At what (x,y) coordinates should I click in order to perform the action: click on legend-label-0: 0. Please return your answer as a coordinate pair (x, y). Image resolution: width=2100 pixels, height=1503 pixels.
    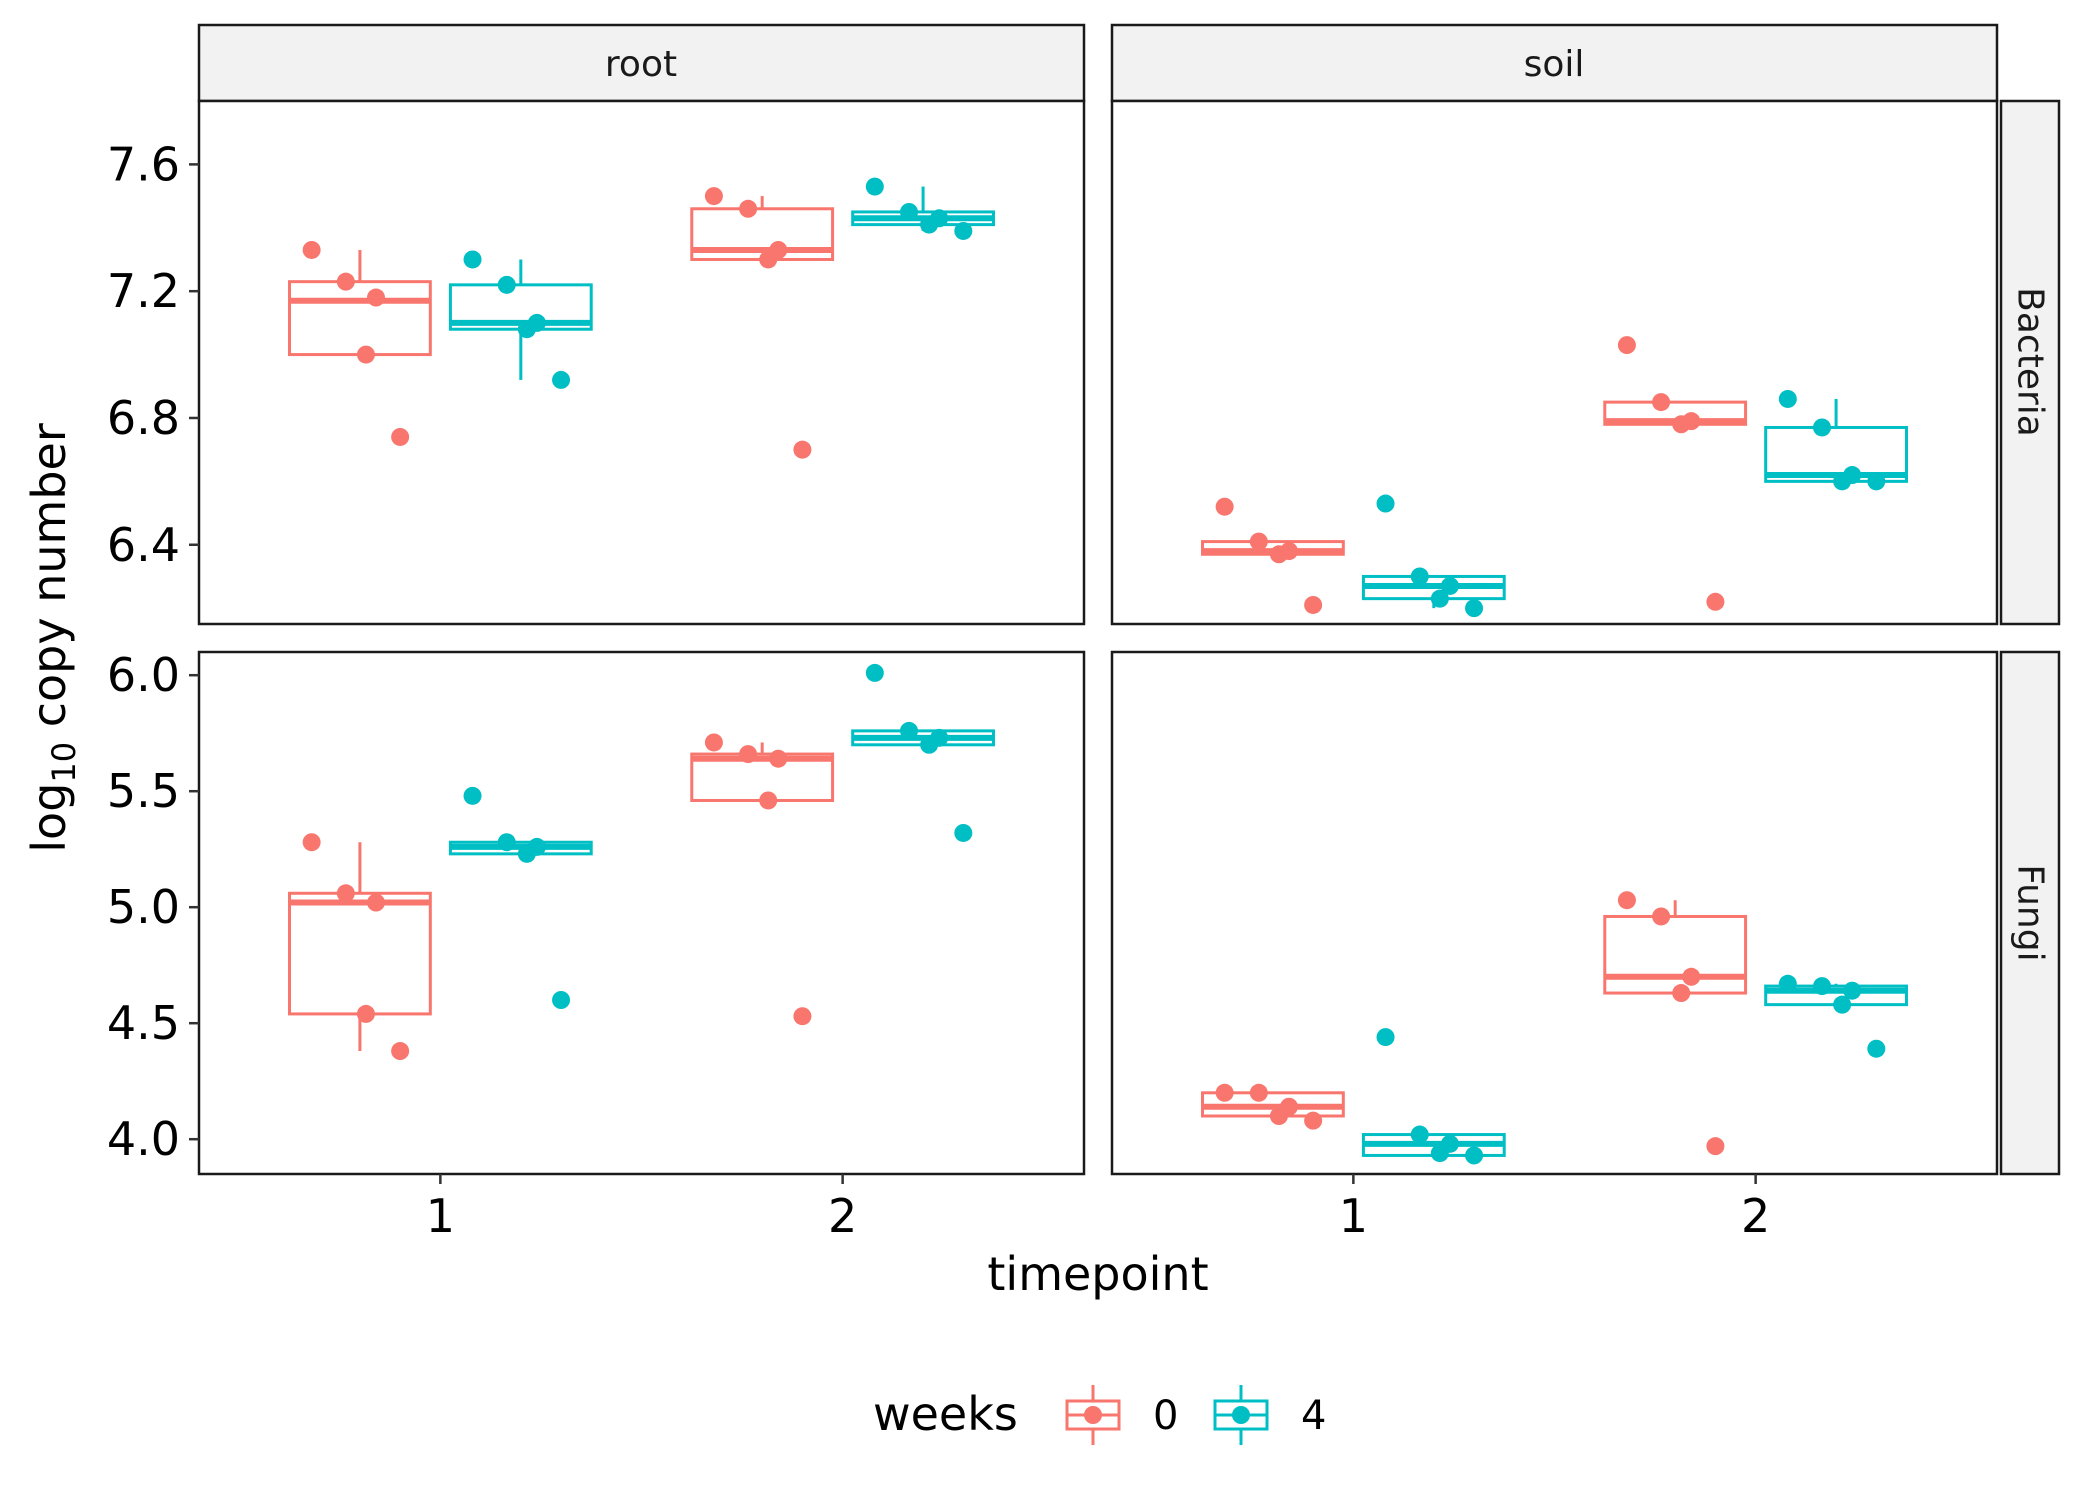
    Looking at the image, I should click on (1165, 1416).